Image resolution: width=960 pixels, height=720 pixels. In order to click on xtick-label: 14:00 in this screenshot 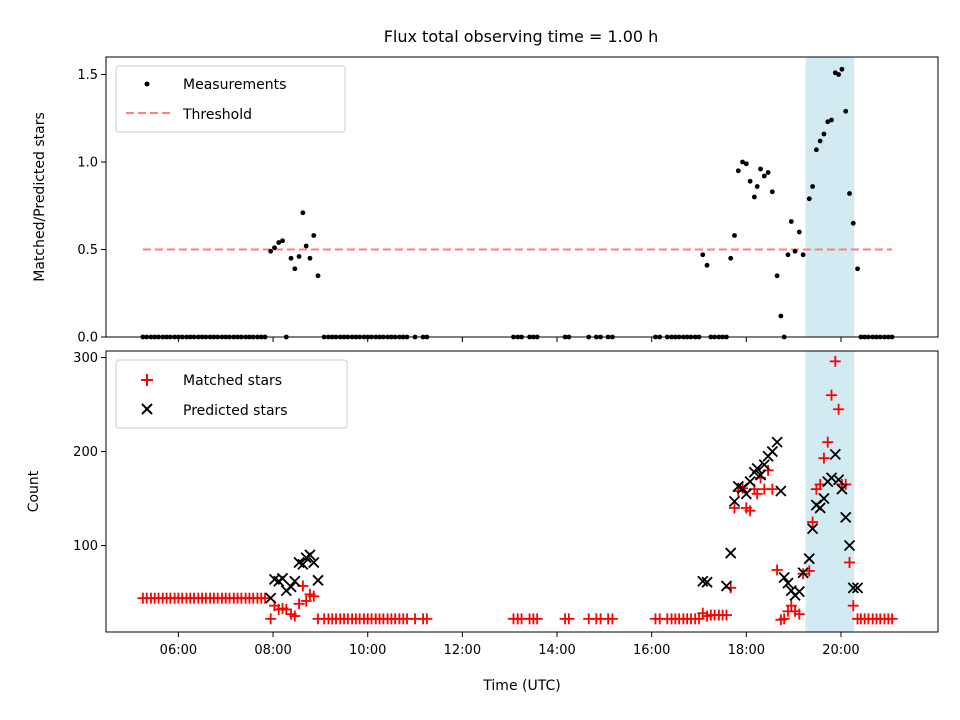, I will do `click(556, 650)`.